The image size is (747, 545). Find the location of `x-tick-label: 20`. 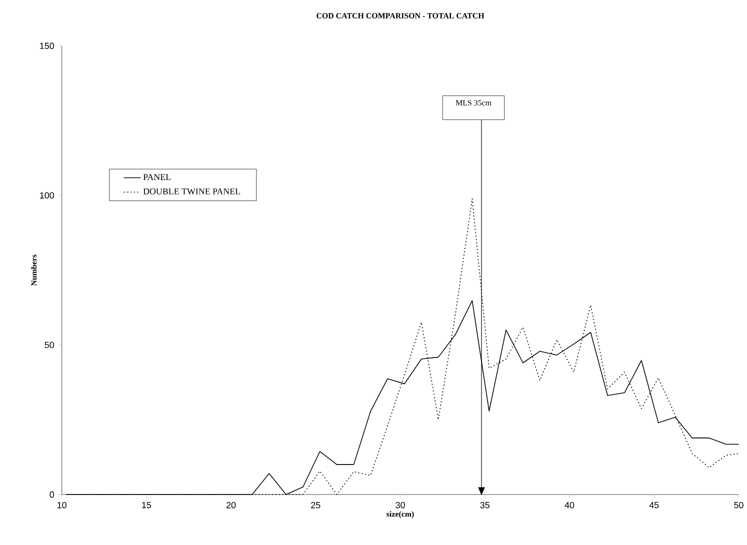

x-tick-label: 20 is located at coordinates (231, 505).